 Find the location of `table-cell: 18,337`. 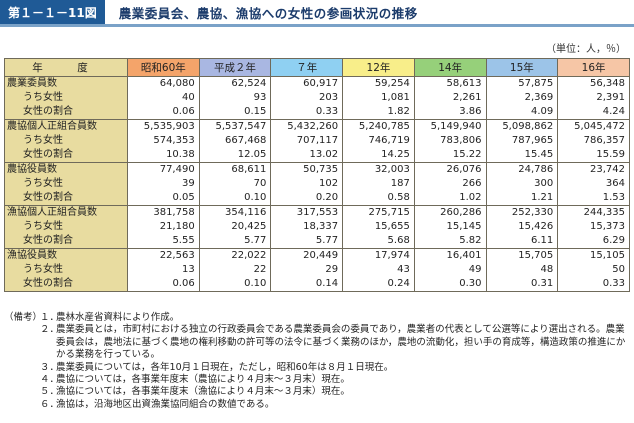

table-cell: 18,337 is located at coordinates (307, 227).